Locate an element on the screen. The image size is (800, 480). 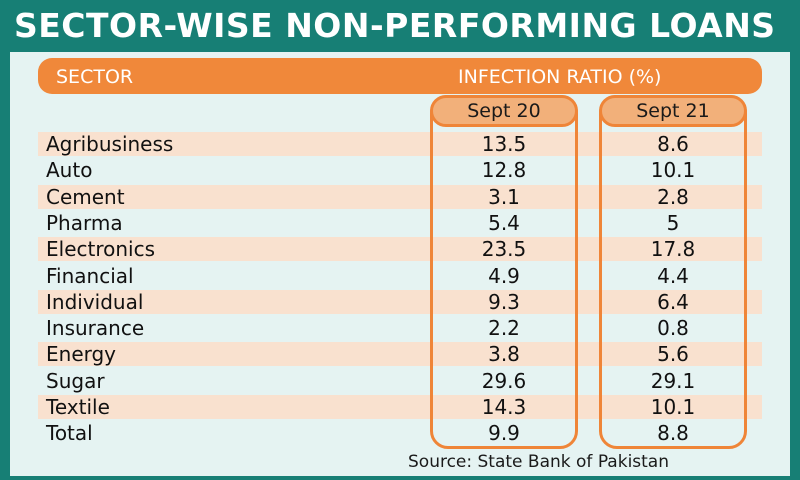
sept21-value: 0.8 is located at coordinates (673, 328).